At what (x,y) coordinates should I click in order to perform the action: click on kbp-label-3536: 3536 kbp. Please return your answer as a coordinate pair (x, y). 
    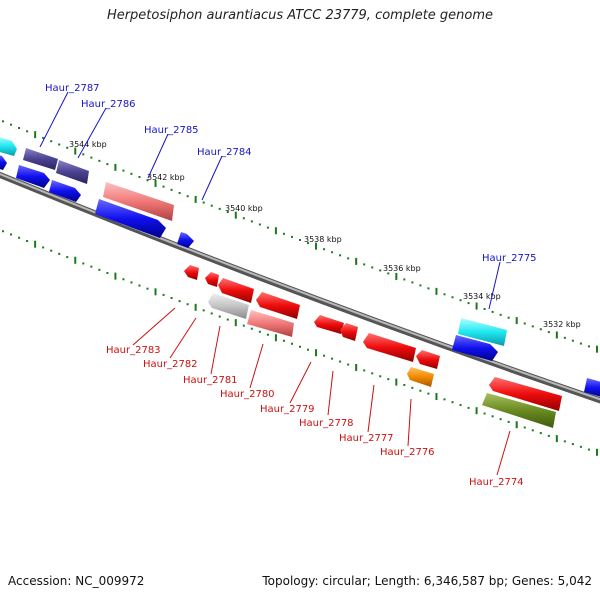
    Looking at the image, I should click on (402, 268).